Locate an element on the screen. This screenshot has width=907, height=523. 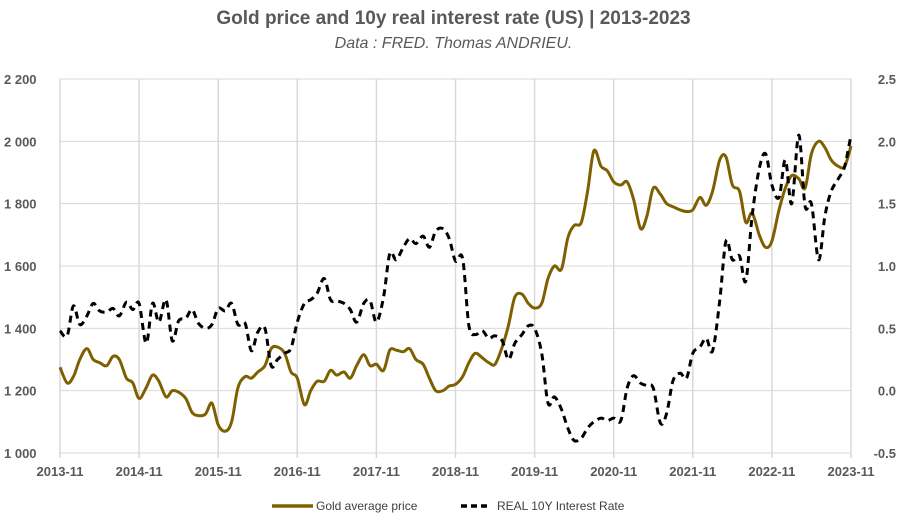
x-tick-label: 2014-11 is located at coordinates (139, 471).